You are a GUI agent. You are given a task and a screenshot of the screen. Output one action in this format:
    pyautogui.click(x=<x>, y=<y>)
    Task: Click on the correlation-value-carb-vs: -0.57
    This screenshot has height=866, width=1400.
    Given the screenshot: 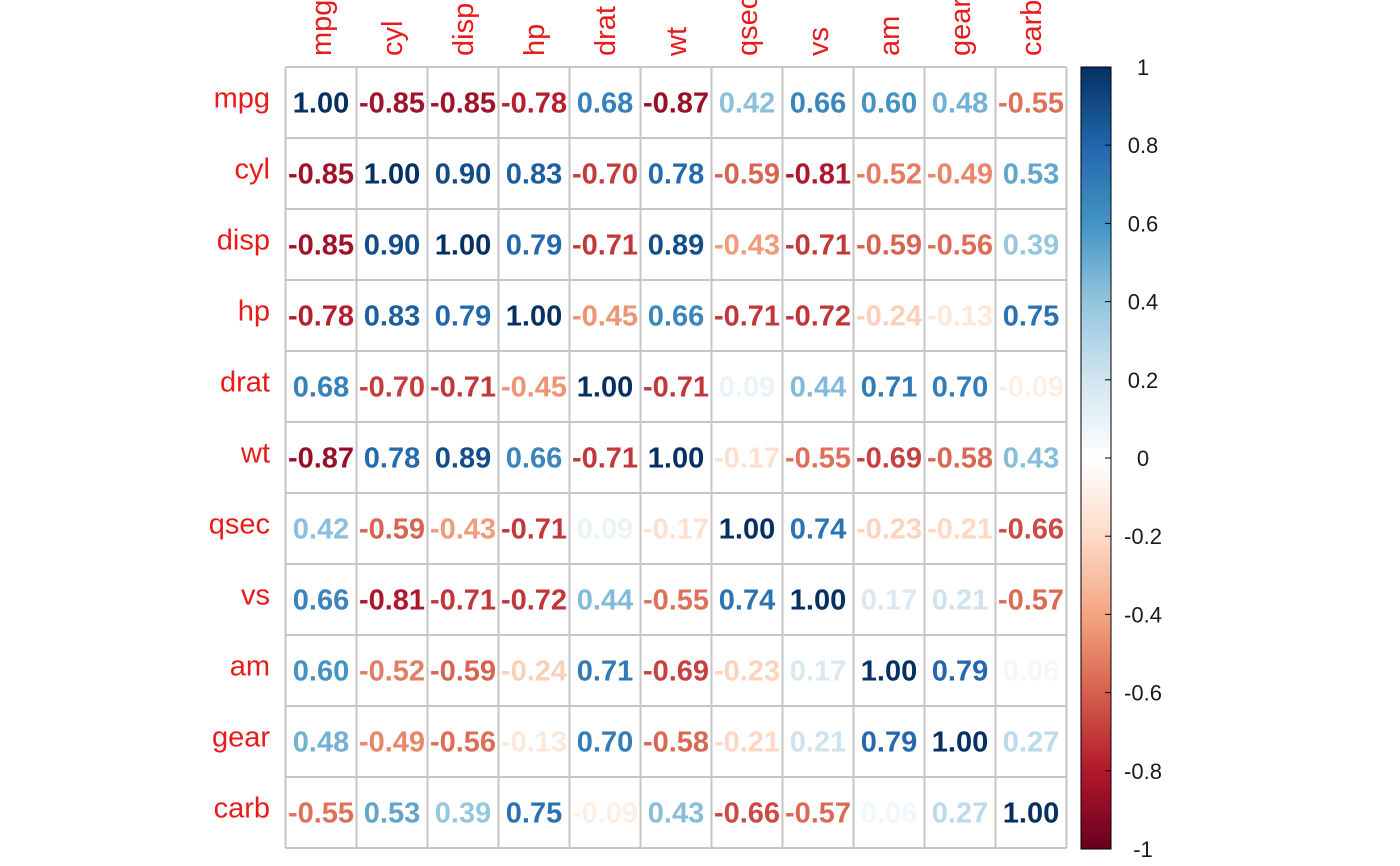 What is the action you would take?
    pyautogui.click(x=818, y=814)
    